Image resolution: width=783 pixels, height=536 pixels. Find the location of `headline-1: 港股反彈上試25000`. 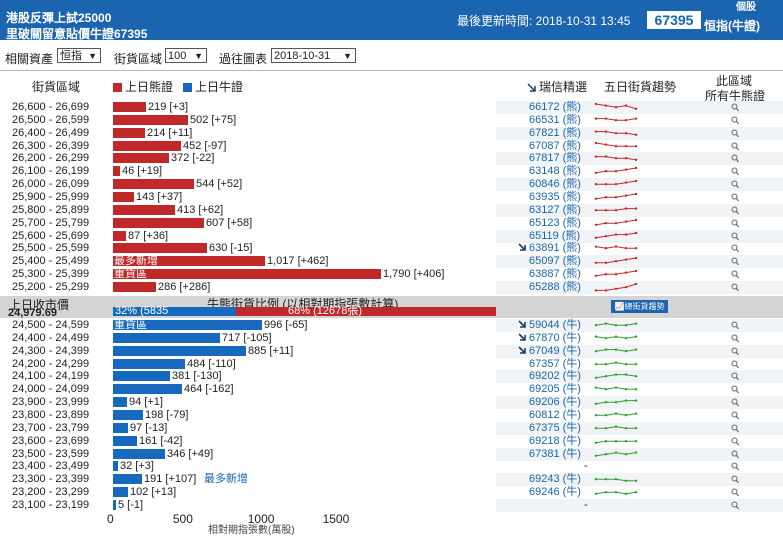

headline-1: 港股反彈上試25000 is located at coordinates (59, 18).